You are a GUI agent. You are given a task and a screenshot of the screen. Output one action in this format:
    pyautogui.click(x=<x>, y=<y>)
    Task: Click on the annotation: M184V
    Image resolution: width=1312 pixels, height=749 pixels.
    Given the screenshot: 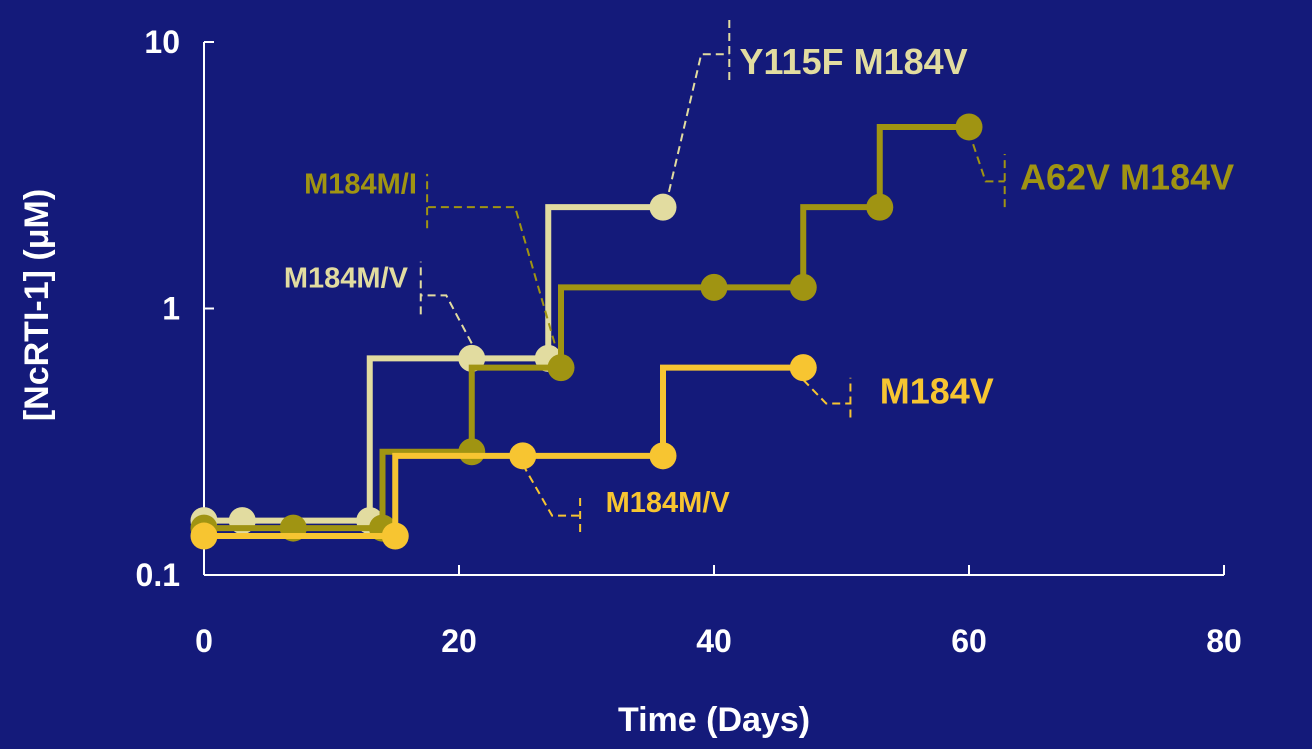 What is the action you would take?
    pyautogui.click(x=898, y=394)
    